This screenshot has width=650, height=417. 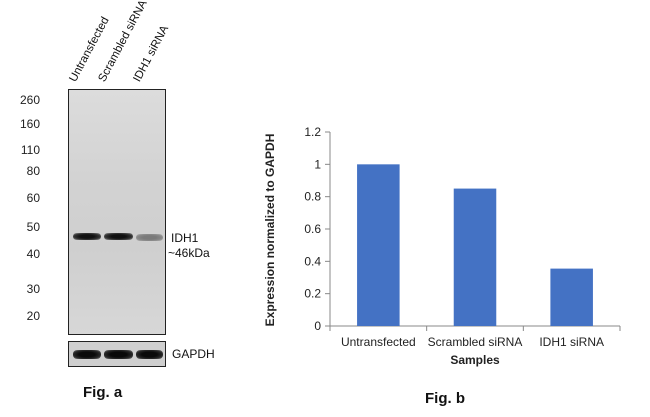 I want to click on mw-marker-160: 160, so click(x=29, y=124).